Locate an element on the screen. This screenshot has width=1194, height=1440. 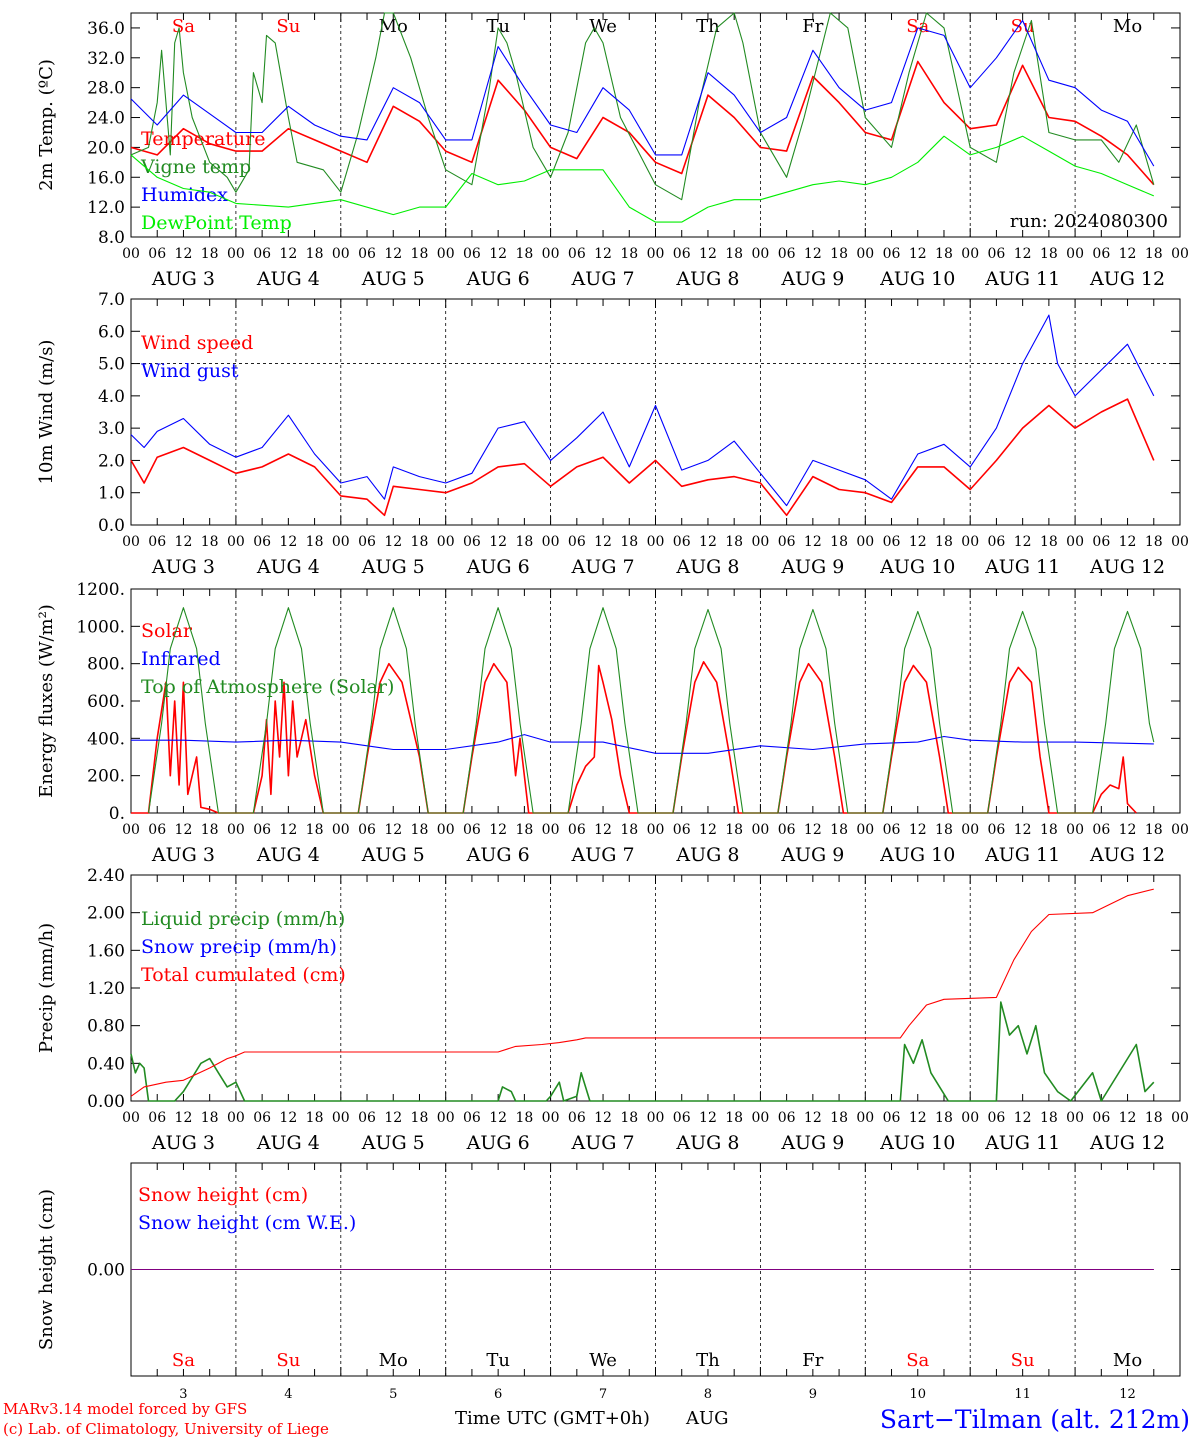
y-tick-label: 0.0 is located at coordinates (111, 526).